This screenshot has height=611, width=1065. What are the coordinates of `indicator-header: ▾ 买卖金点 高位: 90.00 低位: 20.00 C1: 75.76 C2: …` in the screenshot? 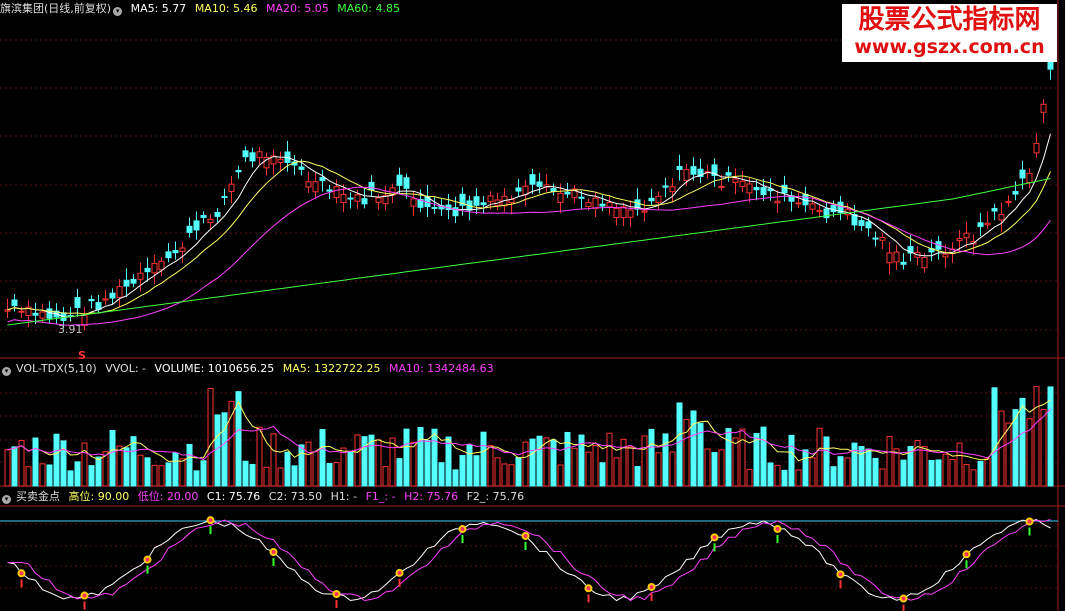 It's located at (264, 497).